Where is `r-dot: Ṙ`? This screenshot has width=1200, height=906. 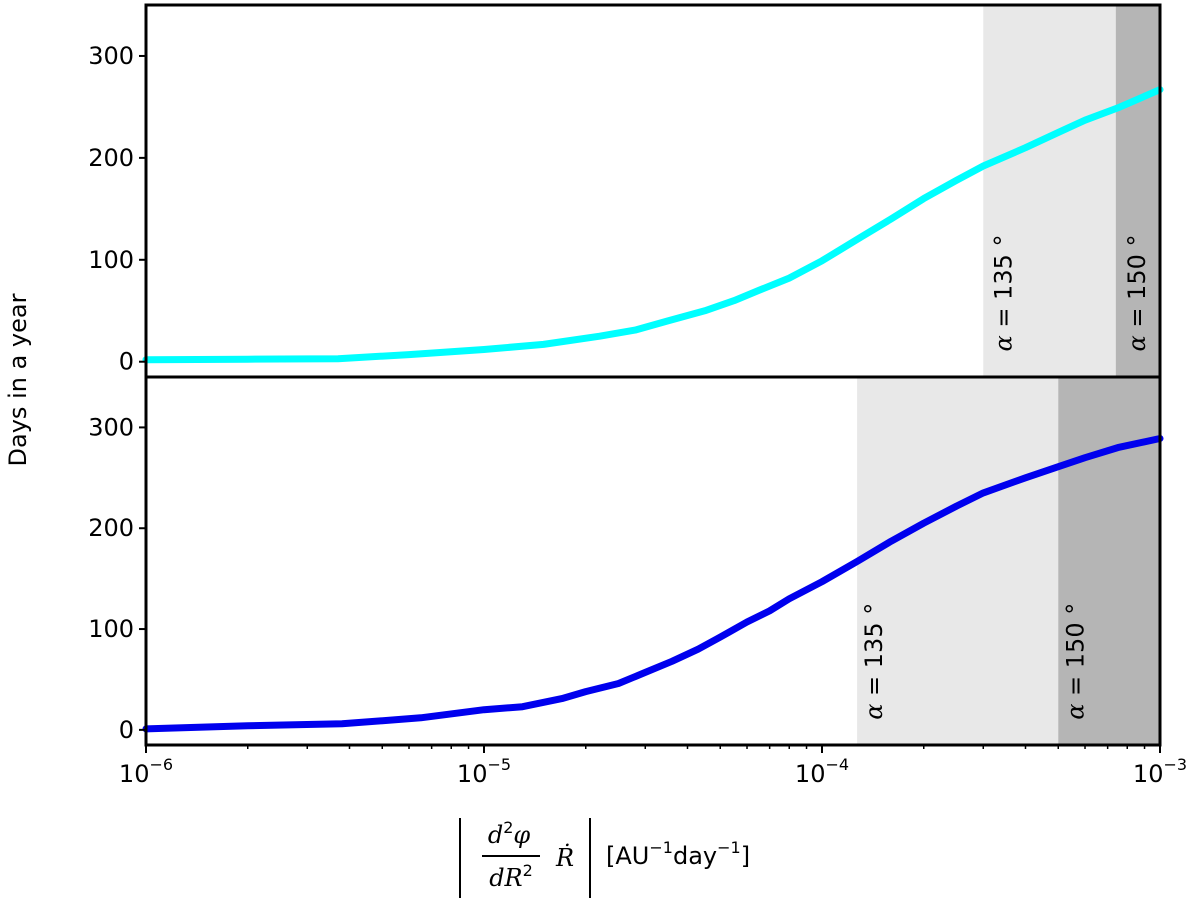
r-dot: Ṙ is located at coordinates (564, 857).